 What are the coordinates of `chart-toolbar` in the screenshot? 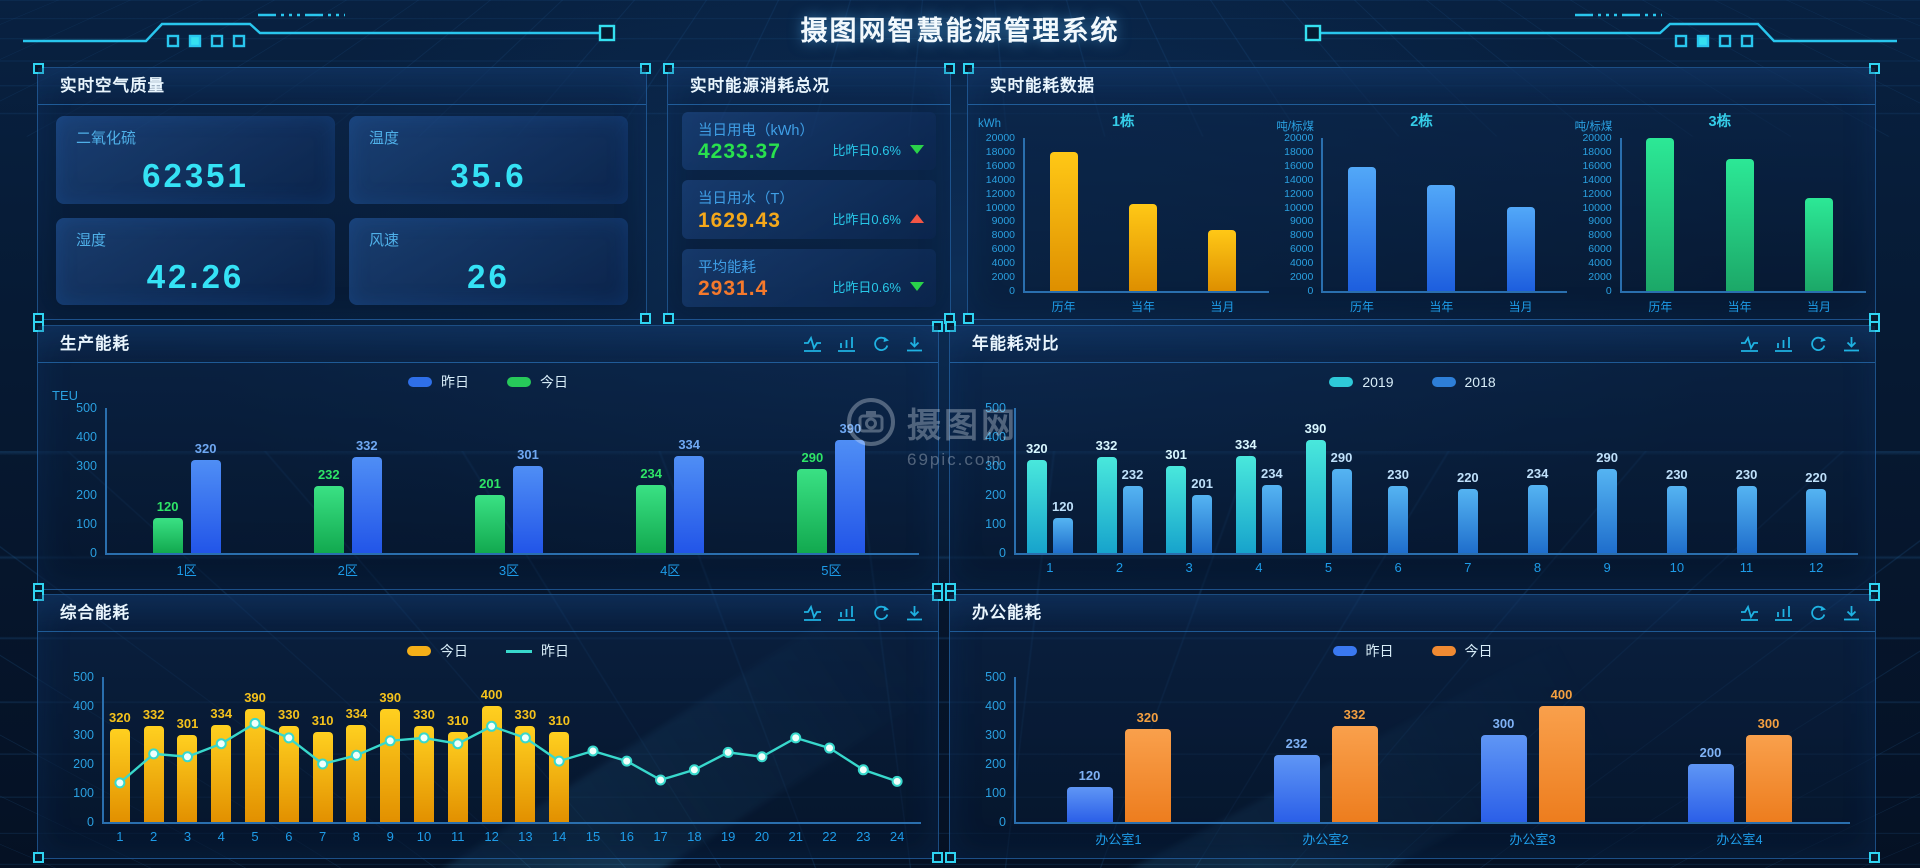 It's located at (863, 612).